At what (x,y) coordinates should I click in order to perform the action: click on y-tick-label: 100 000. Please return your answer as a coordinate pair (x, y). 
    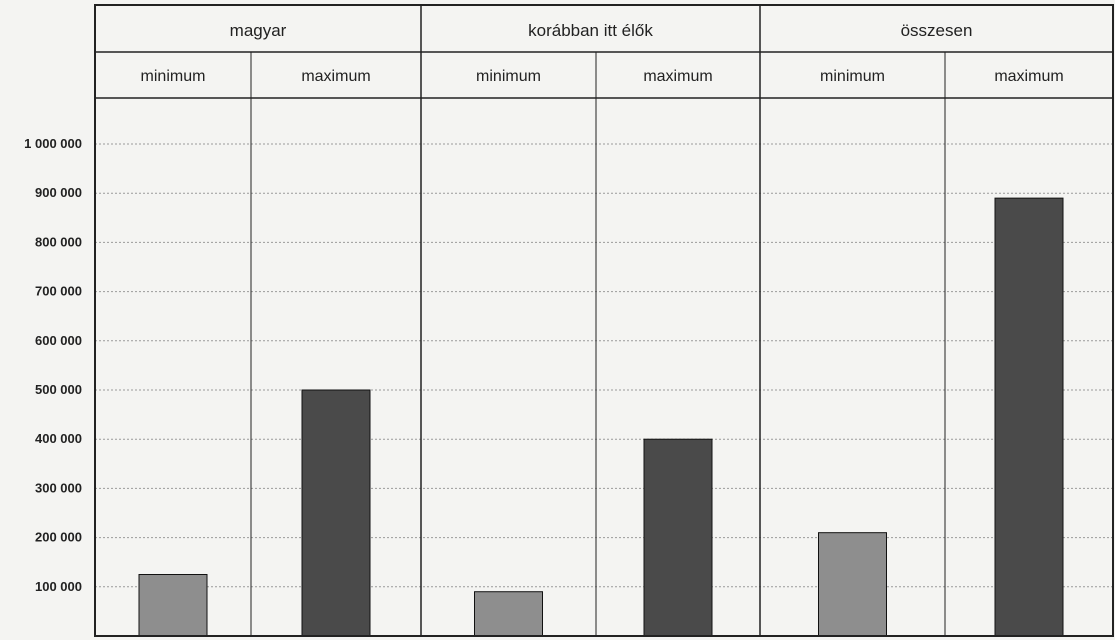
    Looking at the image, I should click on (58, 586).